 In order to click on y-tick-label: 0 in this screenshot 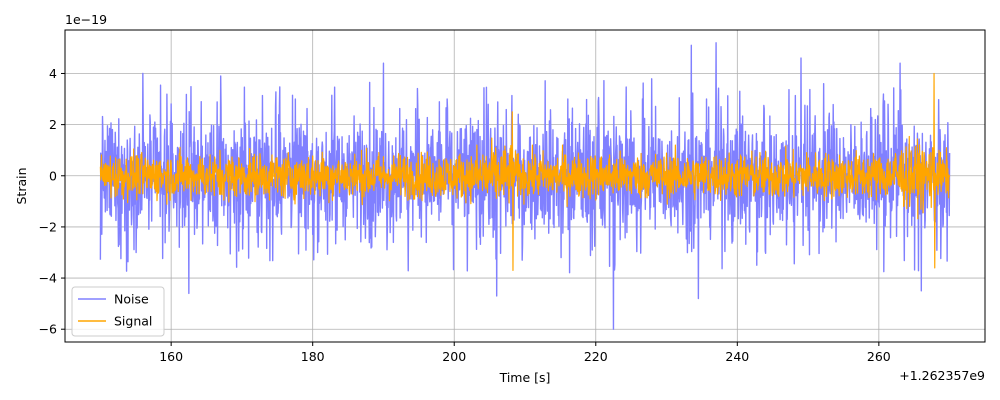, I will do `click(53, 175)`.